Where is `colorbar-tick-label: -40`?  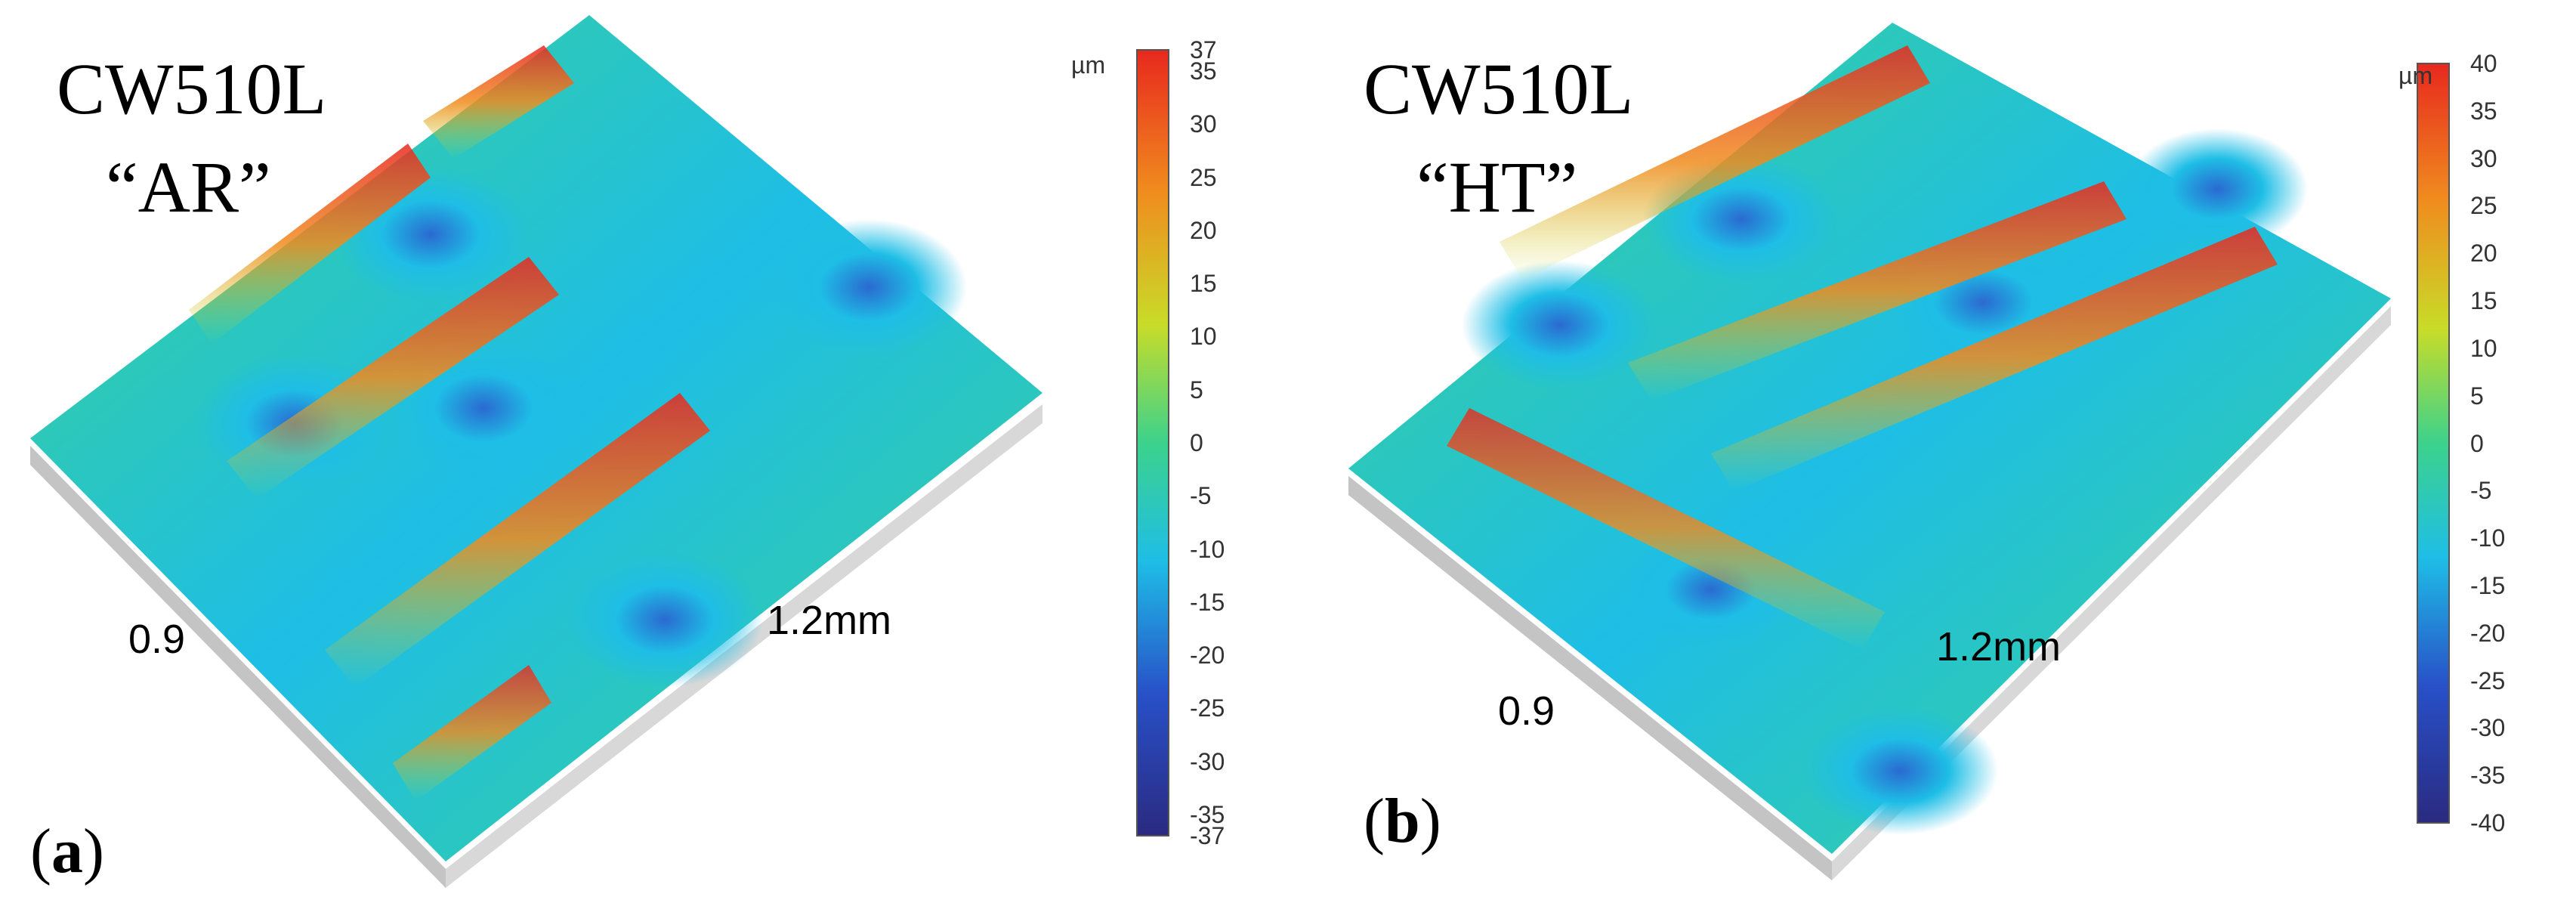 colorbar-tick-label: -40 is located at coordinates (2488, 823).